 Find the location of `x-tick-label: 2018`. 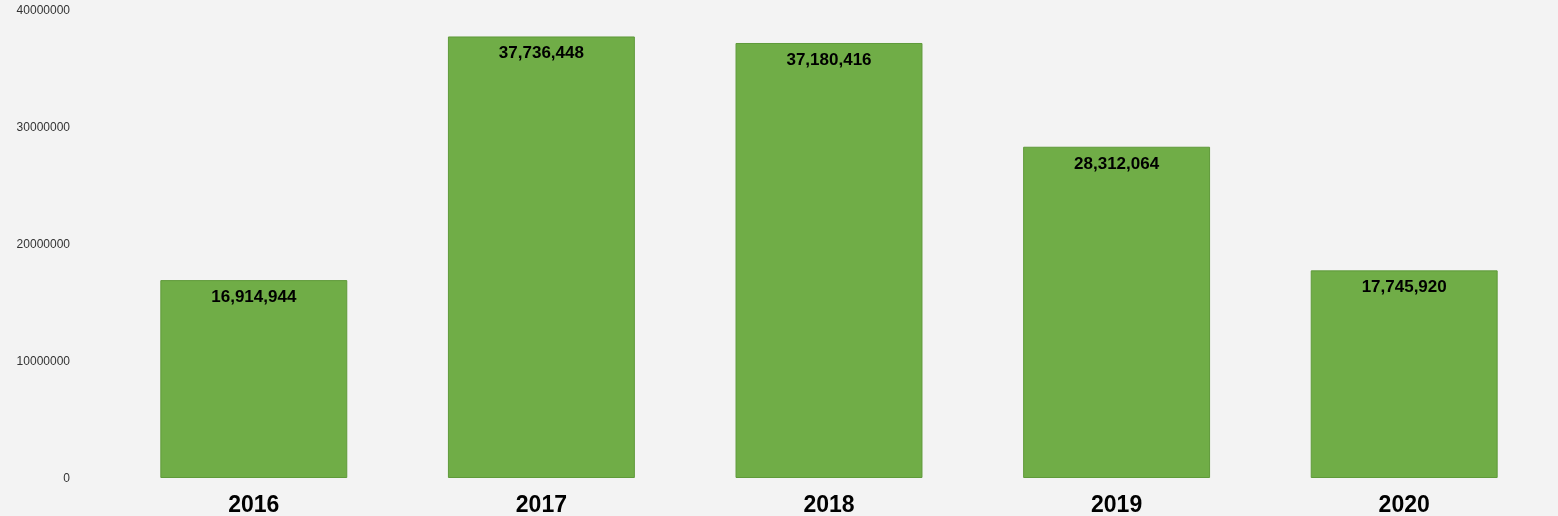

x-tick-label: 2018 is located at coordinates (829, 503).